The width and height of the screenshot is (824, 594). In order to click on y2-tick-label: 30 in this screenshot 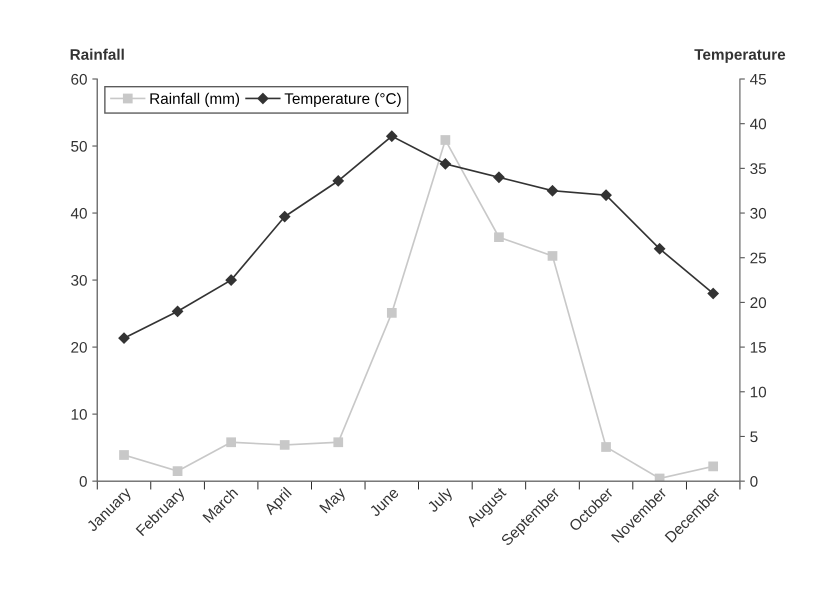, I will do `click(758, 213)`.